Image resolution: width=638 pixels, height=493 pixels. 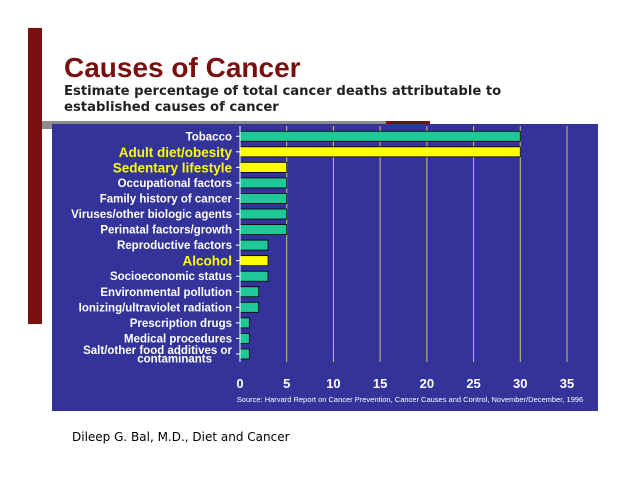 What do you see at coordinates (178, 339) in the screenshot?
I see `category-label: Medical procedures` at bounding box center [178, 339].